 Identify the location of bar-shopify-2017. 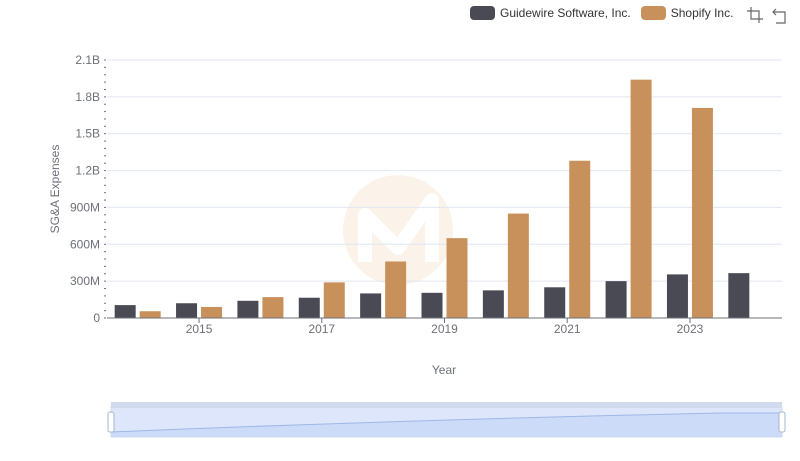
(334, 300).